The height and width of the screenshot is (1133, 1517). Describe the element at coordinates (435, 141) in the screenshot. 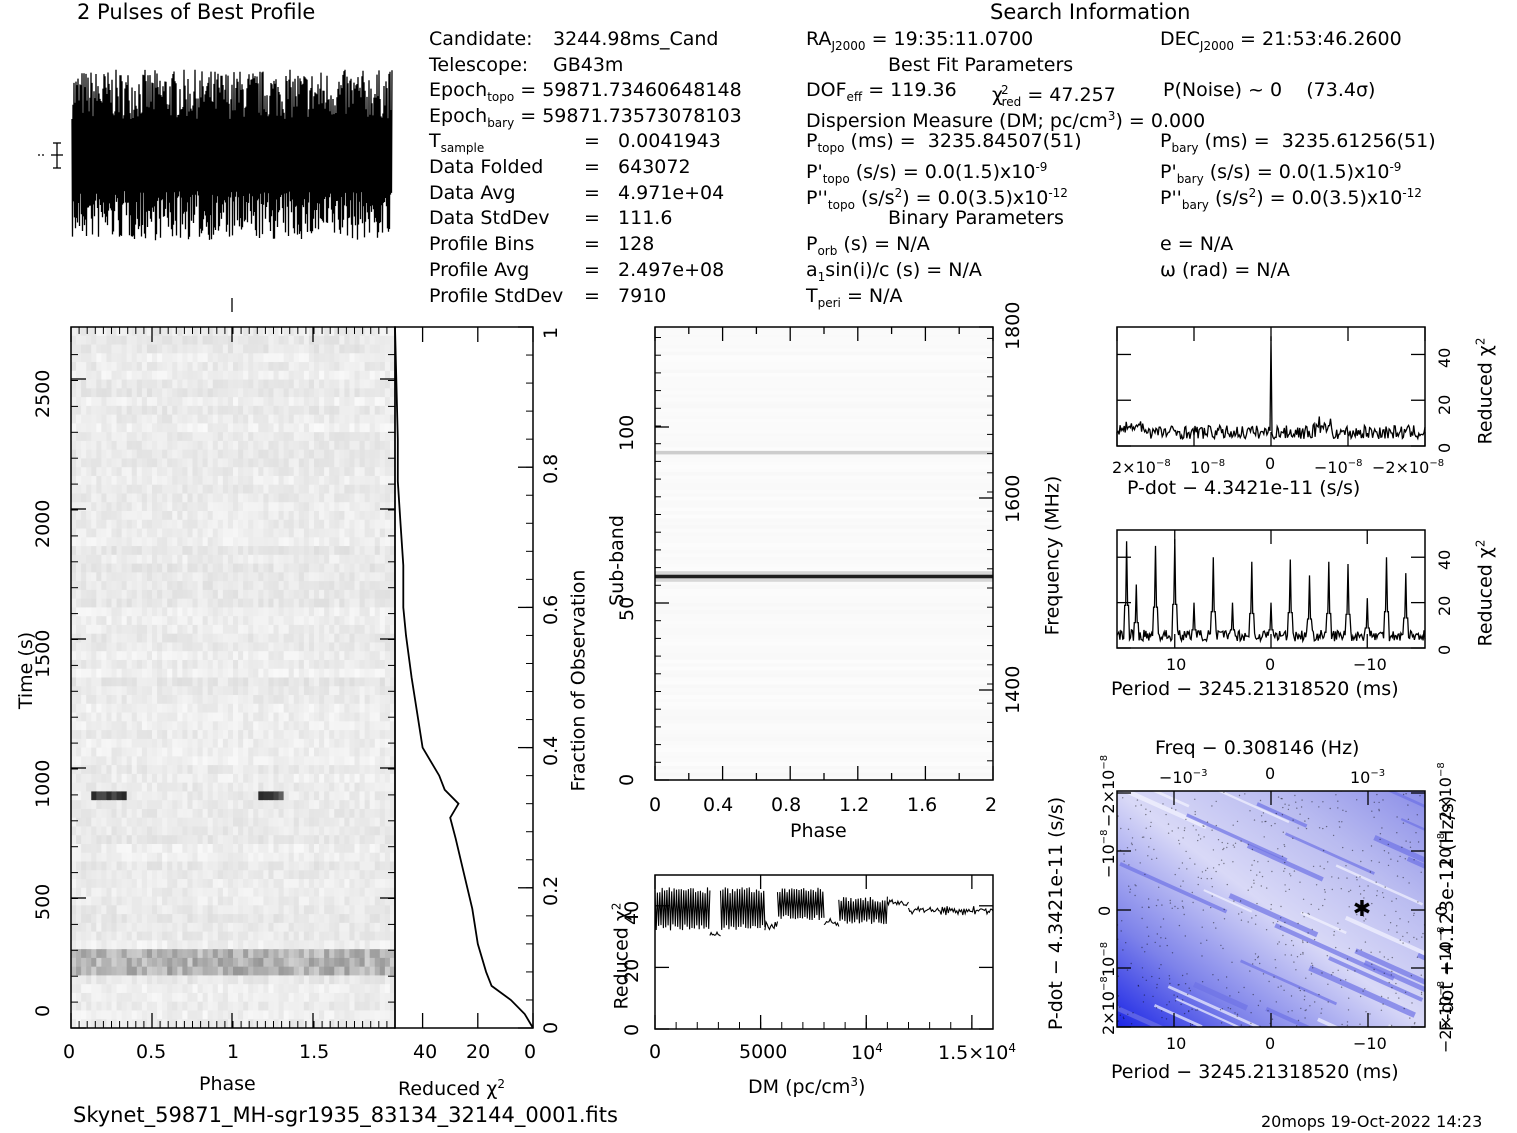

I see `tsample-label: T` at that location.